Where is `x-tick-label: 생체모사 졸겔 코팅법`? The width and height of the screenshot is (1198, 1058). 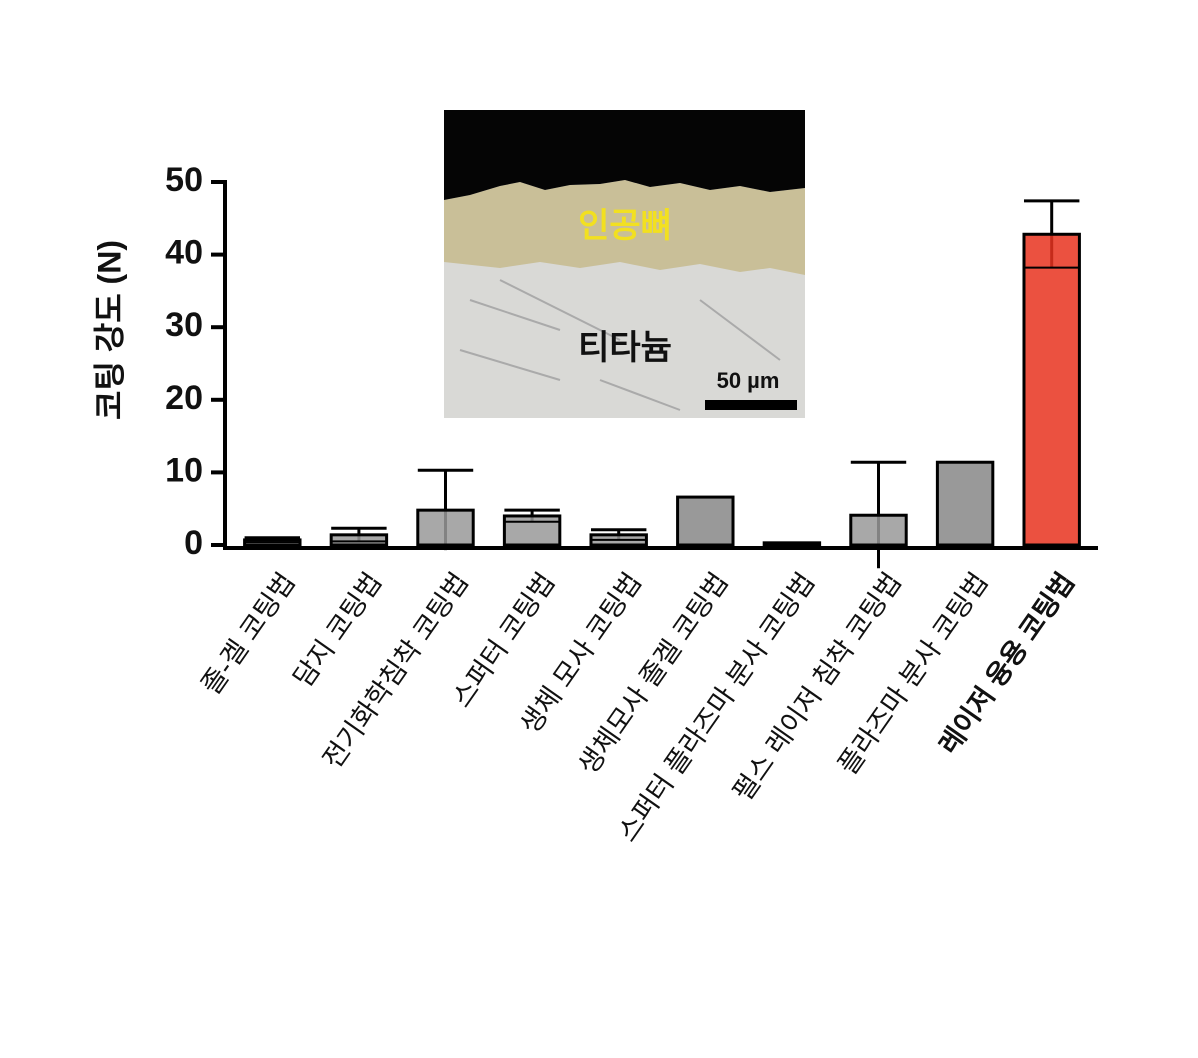 x-tick-label: 생체모사 졸겔 코팅법 is located at coordinates (653, 673).